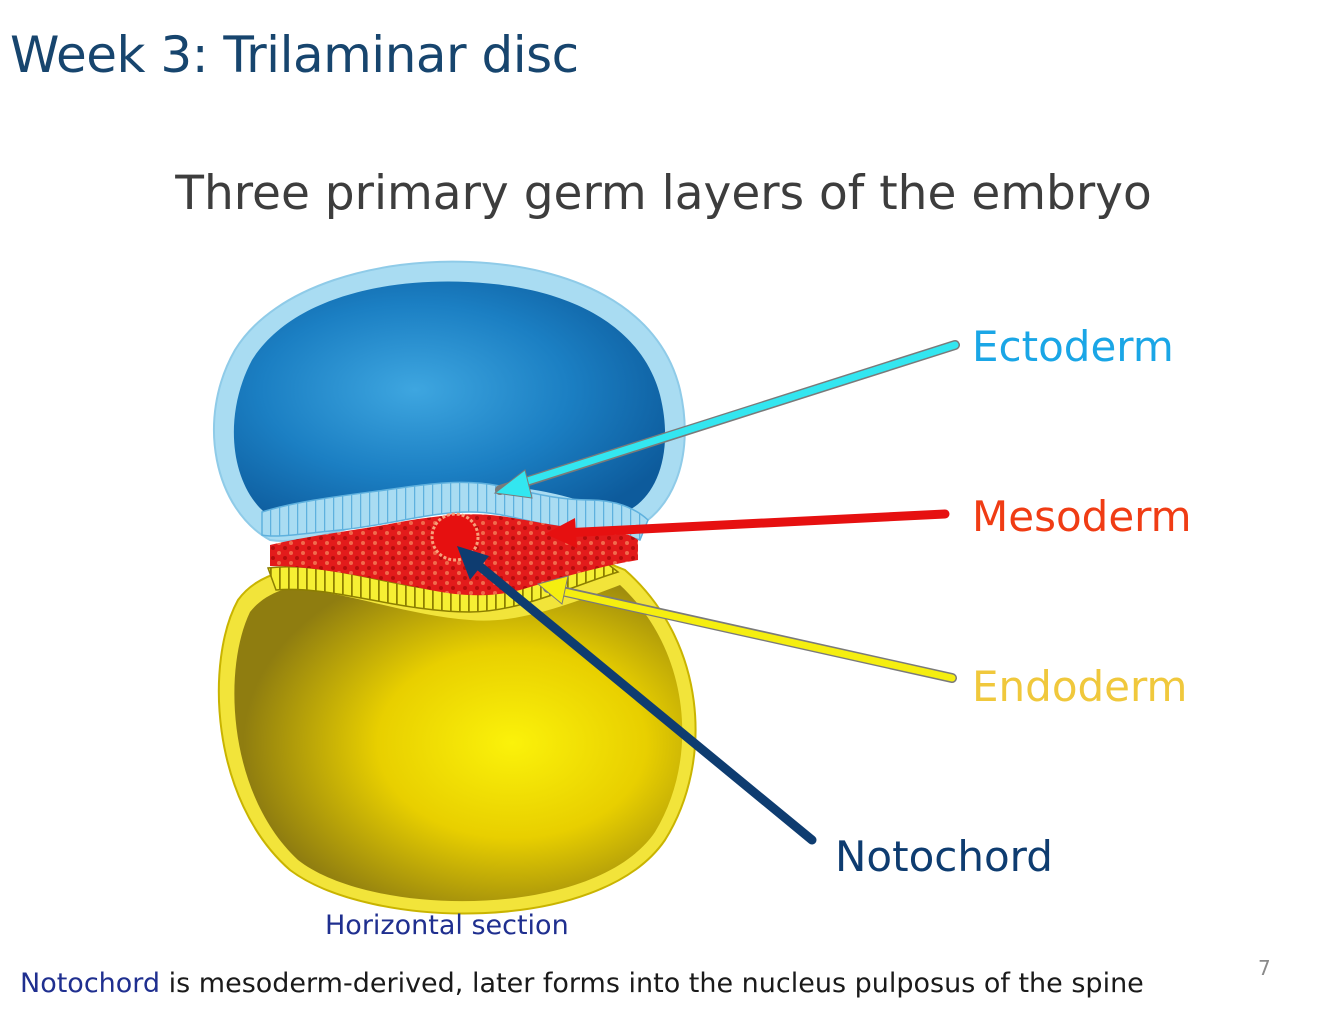  What do you see at coordinates (455, 537) in the screenshot?
I see `notochord-shape` at bounding box center [455, 537].